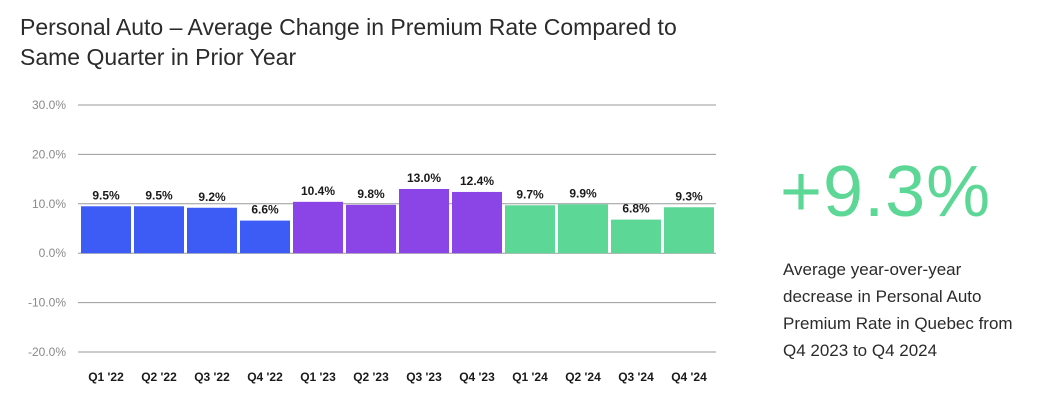 This screenshot has height=414, width=1044. I want to click on data-label: 13.0%, so click(424, 178).